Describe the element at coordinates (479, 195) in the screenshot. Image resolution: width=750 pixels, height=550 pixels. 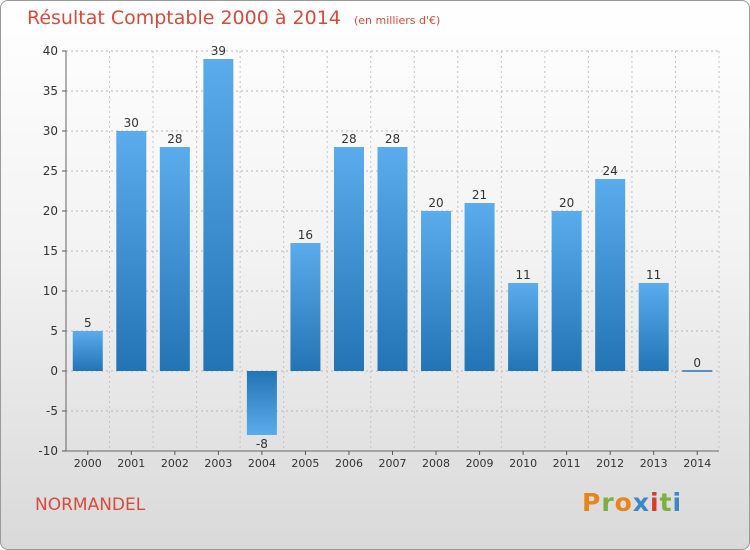
I see `data-label: 21` at that location.